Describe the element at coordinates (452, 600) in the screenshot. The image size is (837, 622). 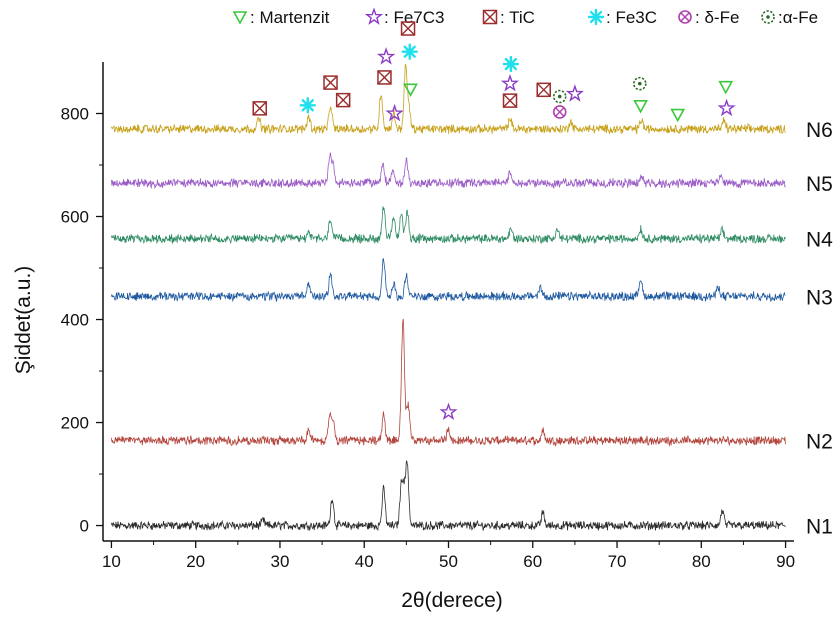
I see `x-axis-label: 2θ(derece)` at that location.